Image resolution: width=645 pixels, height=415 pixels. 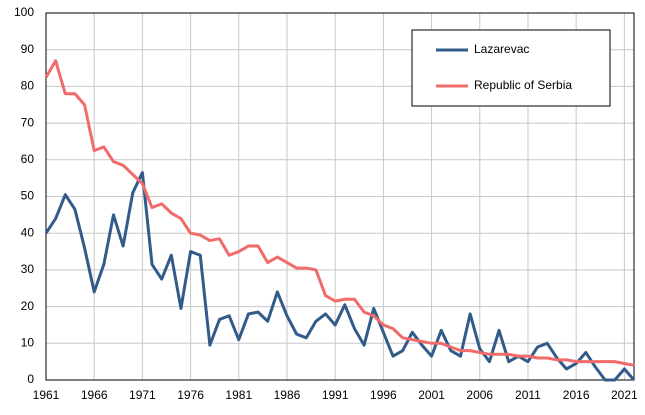 I want to click on x-tick-label: 1986, so click(x=287, y=395).